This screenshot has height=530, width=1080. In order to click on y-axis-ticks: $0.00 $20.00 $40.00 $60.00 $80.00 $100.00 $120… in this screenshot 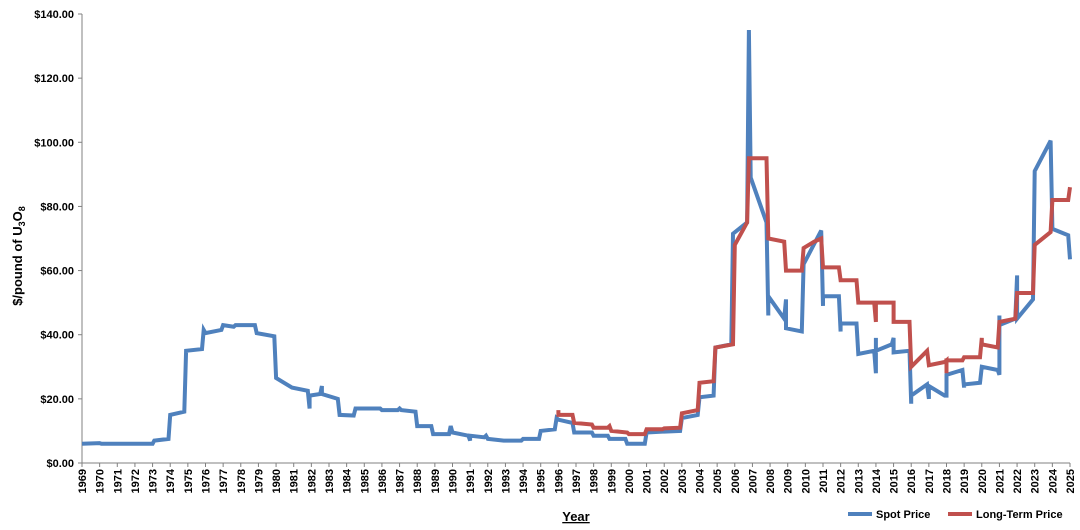, I will do `click(58, 239)`.